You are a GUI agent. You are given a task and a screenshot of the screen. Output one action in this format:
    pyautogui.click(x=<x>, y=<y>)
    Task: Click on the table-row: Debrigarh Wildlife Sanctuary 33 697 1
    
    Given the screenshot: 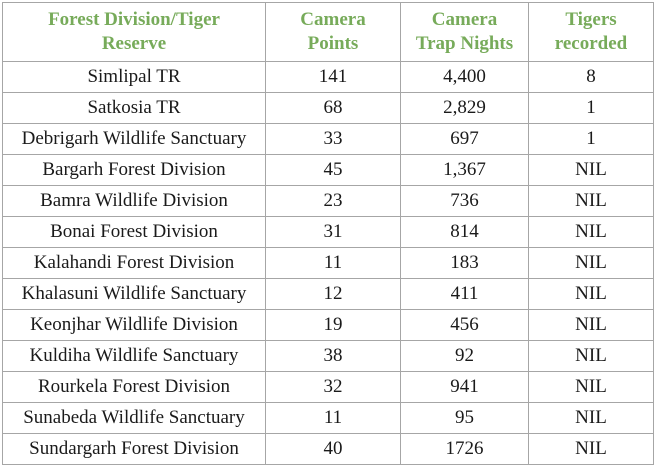 What is the action you would take?
    pyautogui.click(x=328, y=139)
    